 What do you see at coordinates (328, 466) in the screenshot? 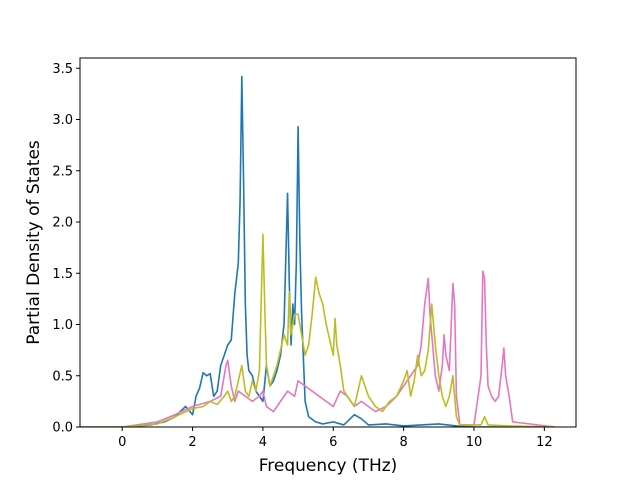
I see `x-axis-label: Frequency (THz)` at bounding box center [328, 466].